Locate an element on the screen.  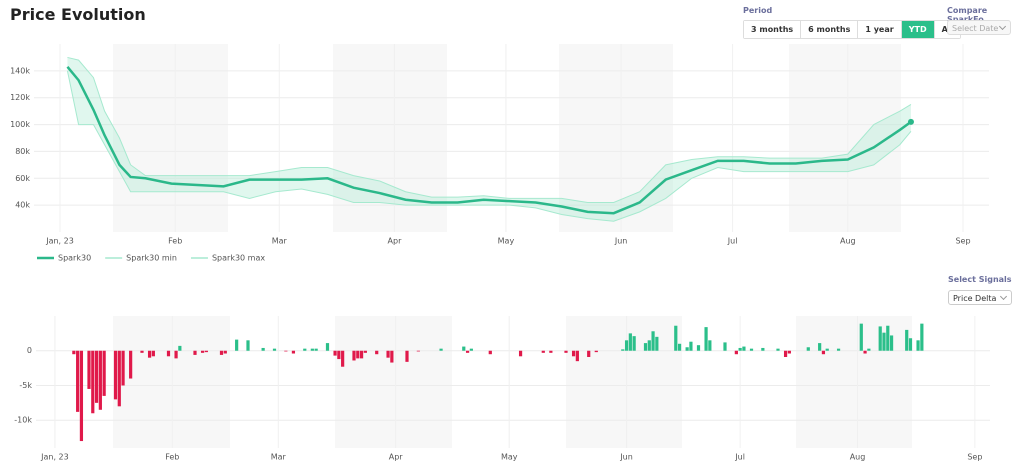
page-title: Price Evolution is located at coordinates (78, 14).